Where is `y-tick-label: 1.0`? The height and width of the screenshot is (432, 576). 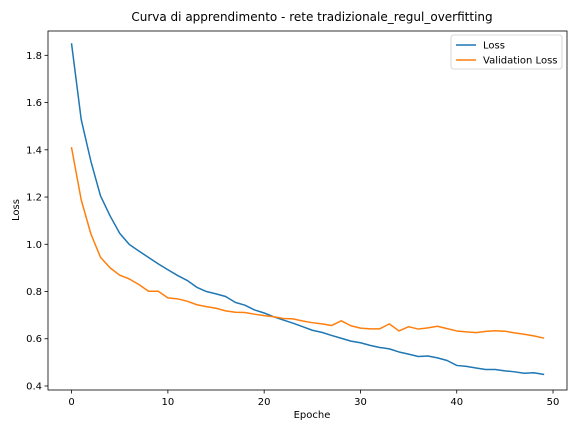
y-tick-label: 1.0 is located at coordinates (34, 245).